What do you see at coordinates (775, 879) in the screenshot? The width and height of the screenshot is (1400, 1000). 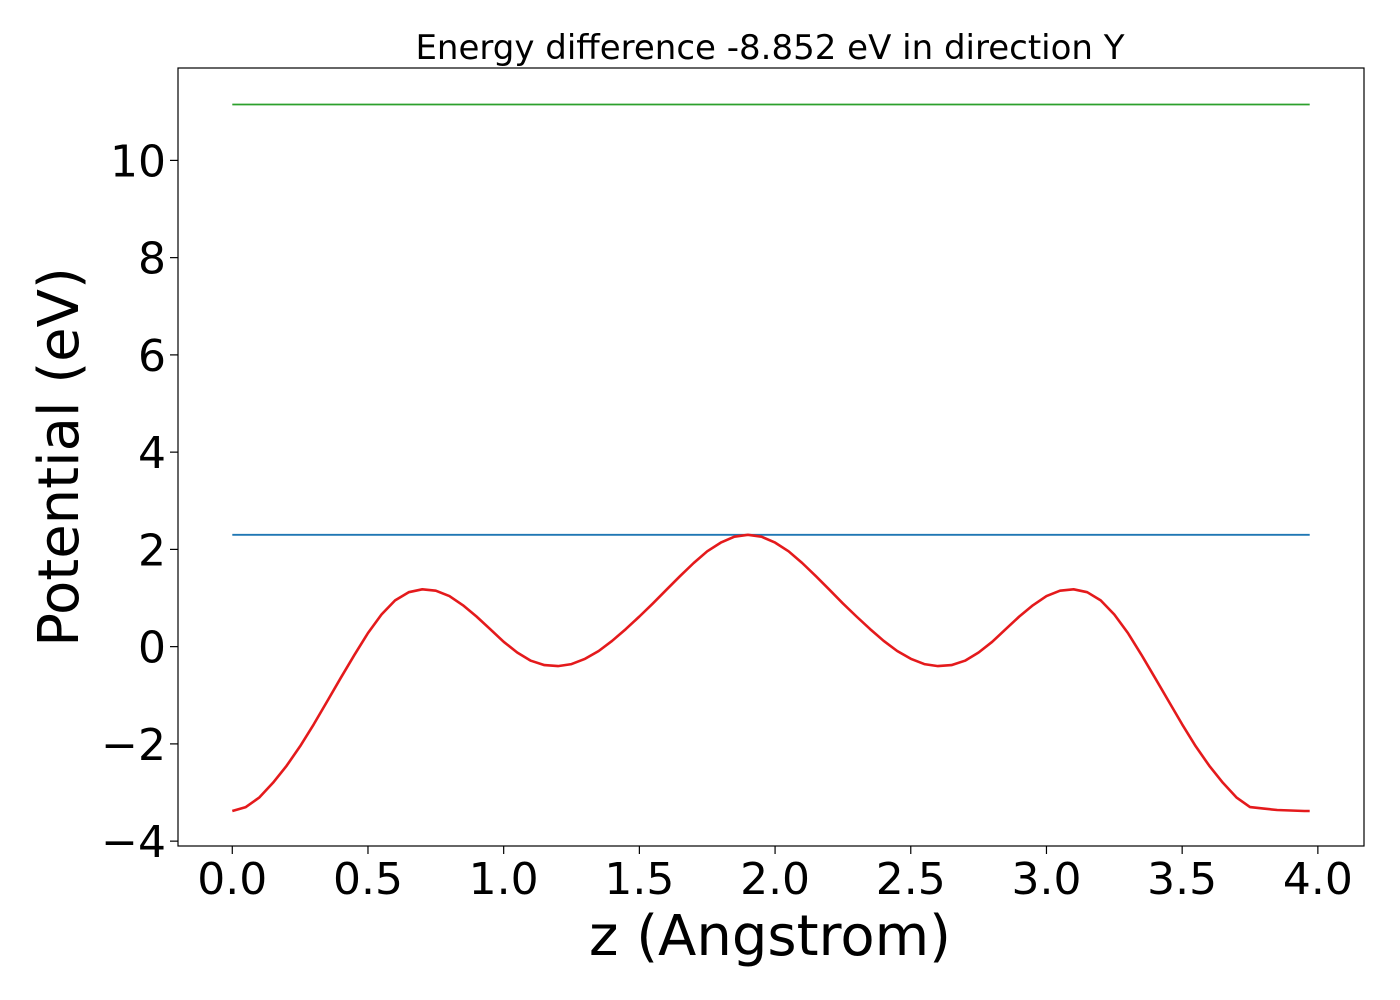 I see `x-tick-label: 2.0` at bounding box center [775, 879].